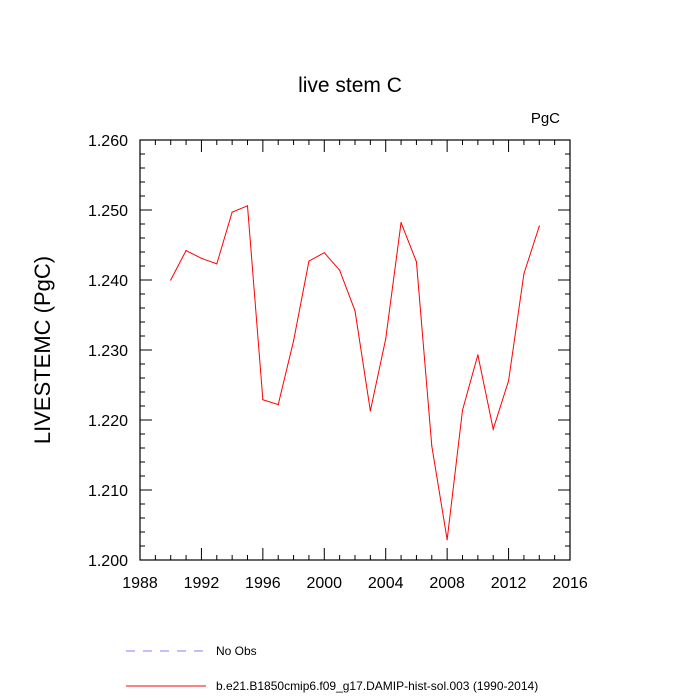 The height and width of the screenshot is (700, 700). Describe the element at coordinates (545, 118) in the screenshot. I see `units-label: PgC` at that location.